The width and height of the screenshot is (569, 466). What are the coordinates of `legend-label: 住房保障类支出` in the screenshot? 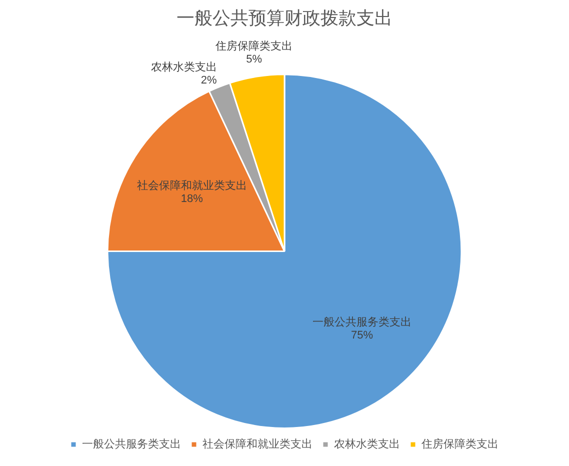 It's located at (460, 444).